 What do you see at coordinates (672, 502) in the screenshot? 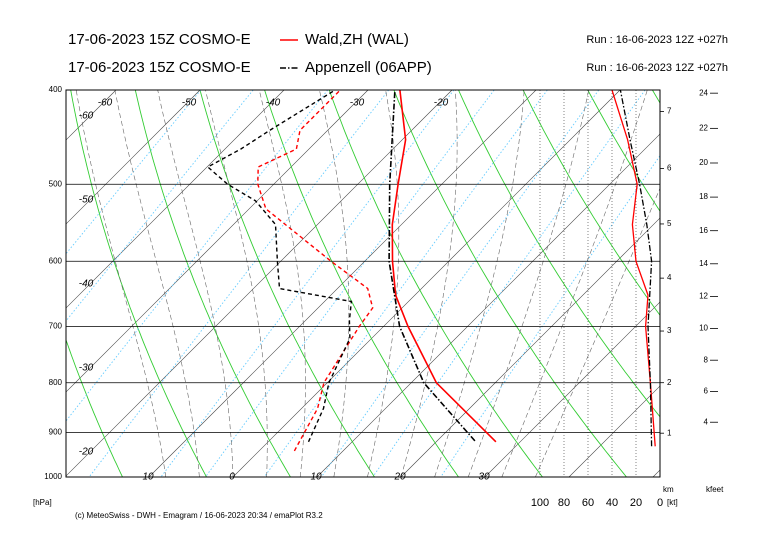
I see `wind-axis-label: [kt]` at bounding box center [672, 502].